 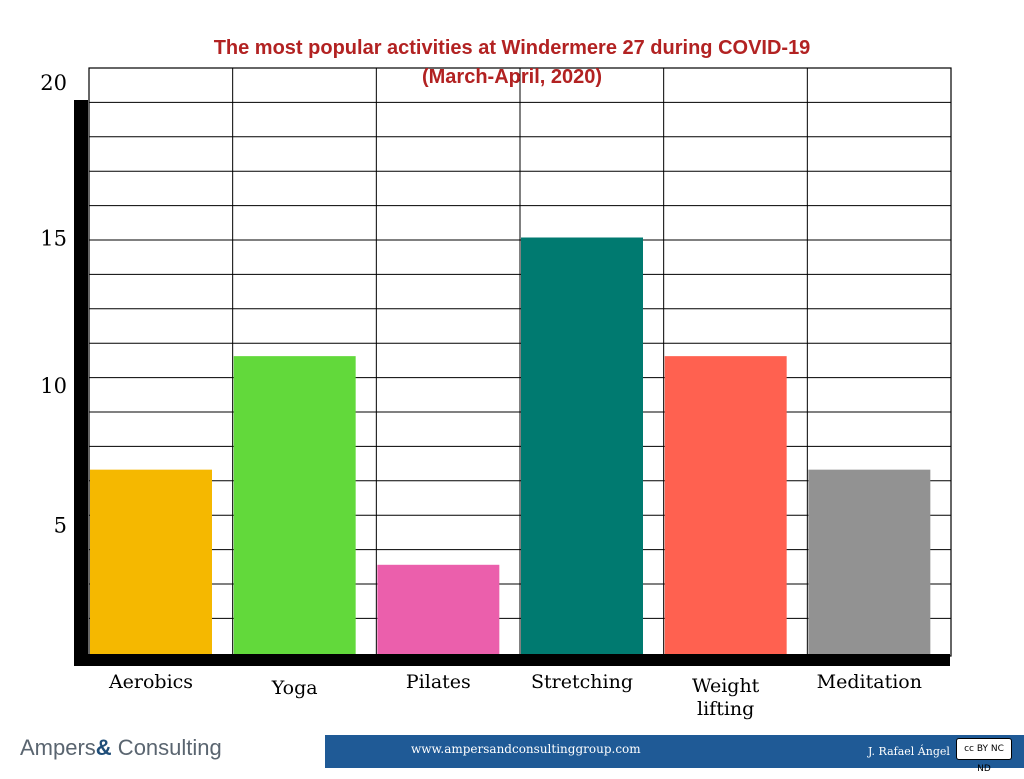 I want to click on x-category-label: Meditation, so click(x=869, y=682).